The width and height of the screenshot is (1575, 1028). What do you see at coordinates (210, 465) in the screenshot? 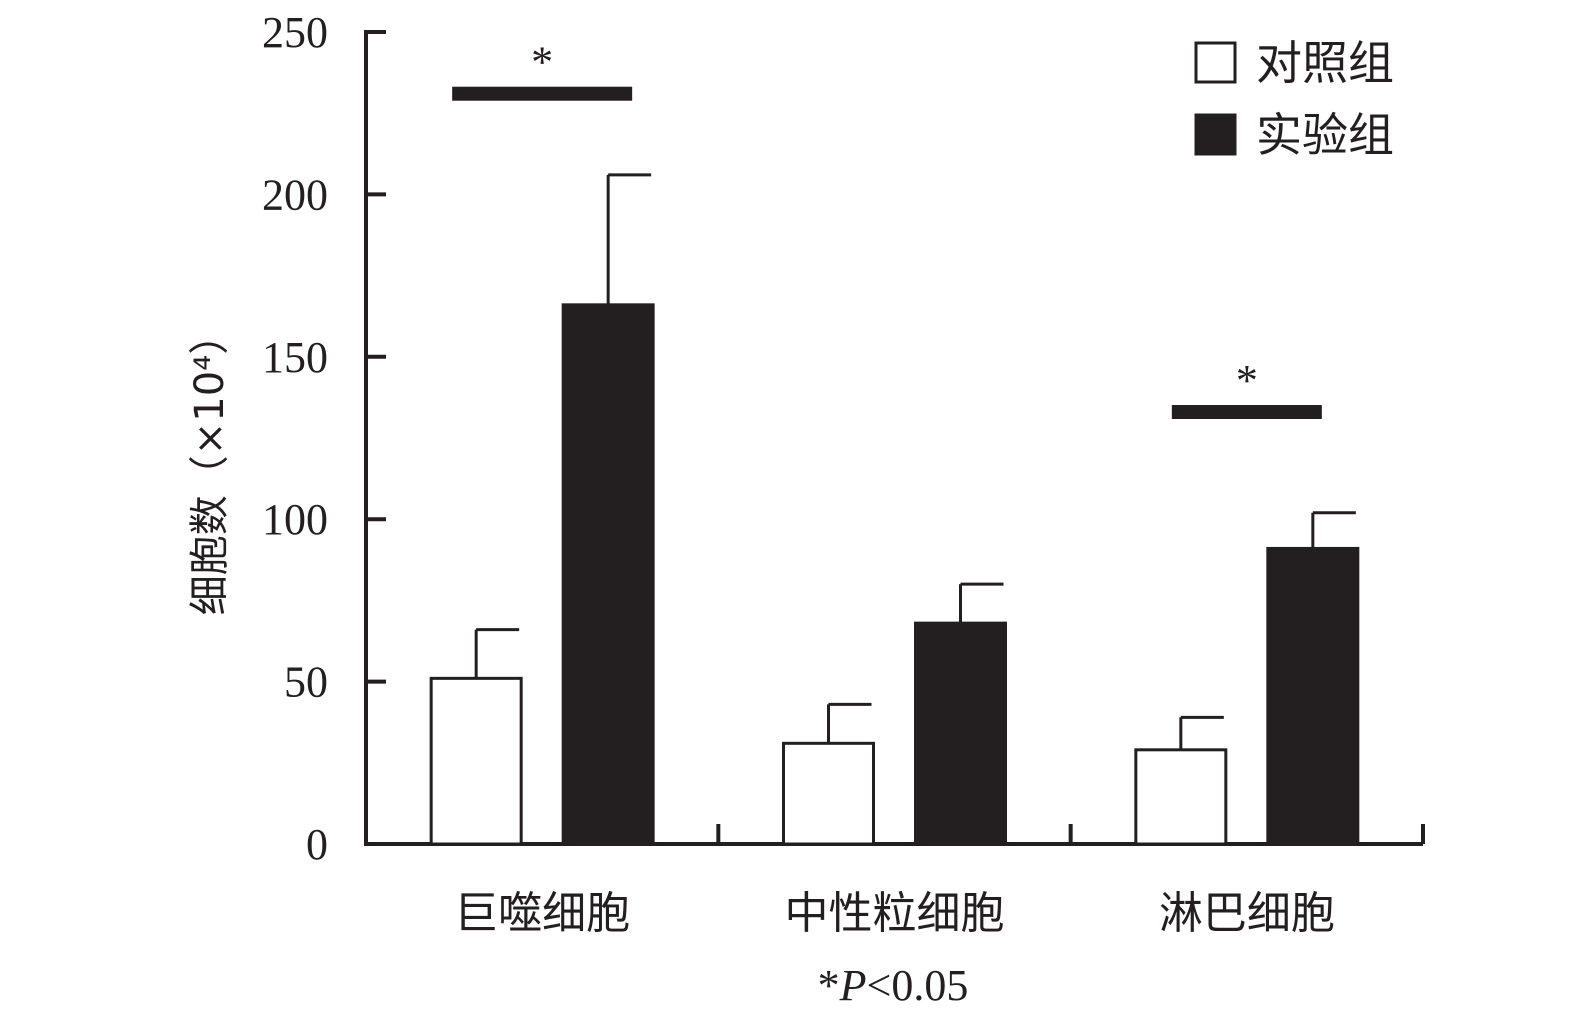
I see `y-axis-label: 细胞数（×10⁴）` at bounding box center [210, 465].